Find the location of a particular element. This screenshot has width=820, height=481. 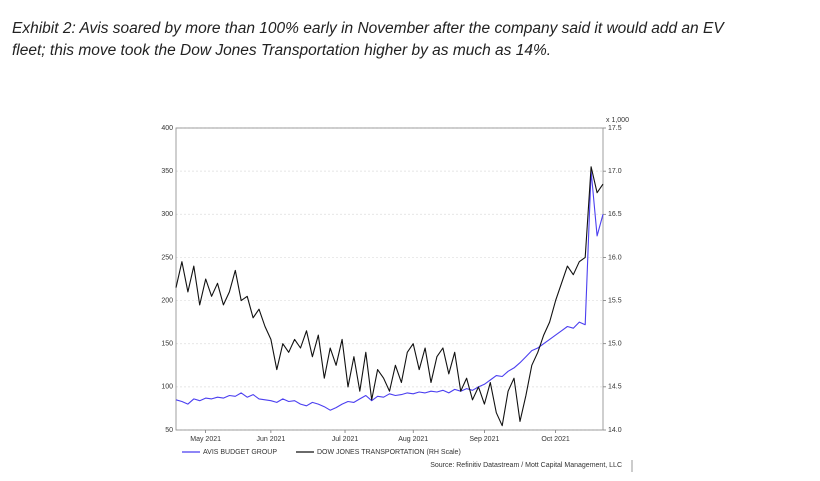

x-tick-label: Oct 2021 is located at coordinates (555, 439).